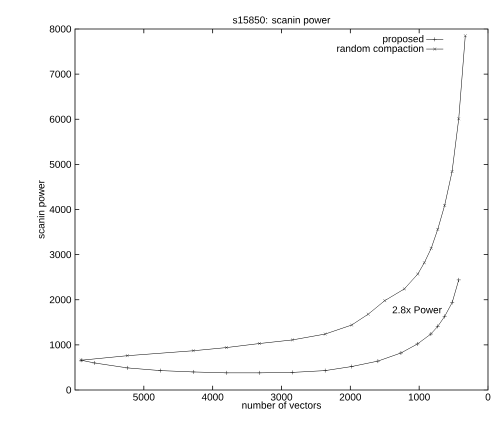 The height and width of the screenshot is (425, 491). What do you see at coordinates (419, 397) in the screenshot?
I see `x-tick-label: 1000` at bounding box center [419, 397].